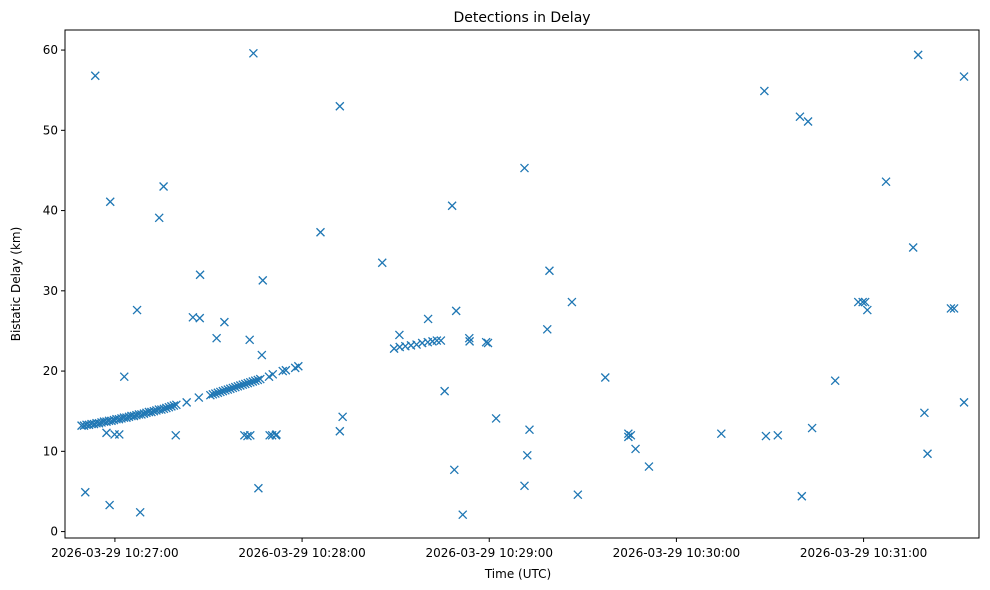 Image resolution: width=990 pixels, height=590 pixels. I want to click on y-axis-ticks: 0 10 20 30 40 50 60, so click(54, 291).